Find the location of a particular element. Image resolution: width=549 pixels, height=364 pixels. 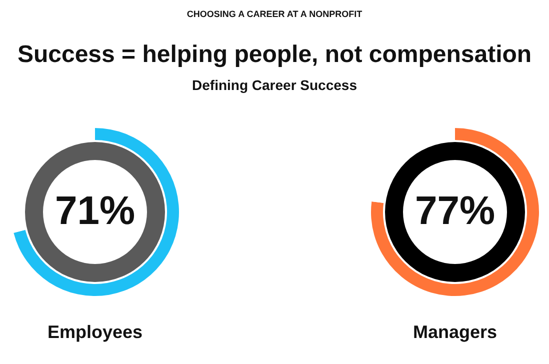

text: Employees is located at coordinates (95, 332).